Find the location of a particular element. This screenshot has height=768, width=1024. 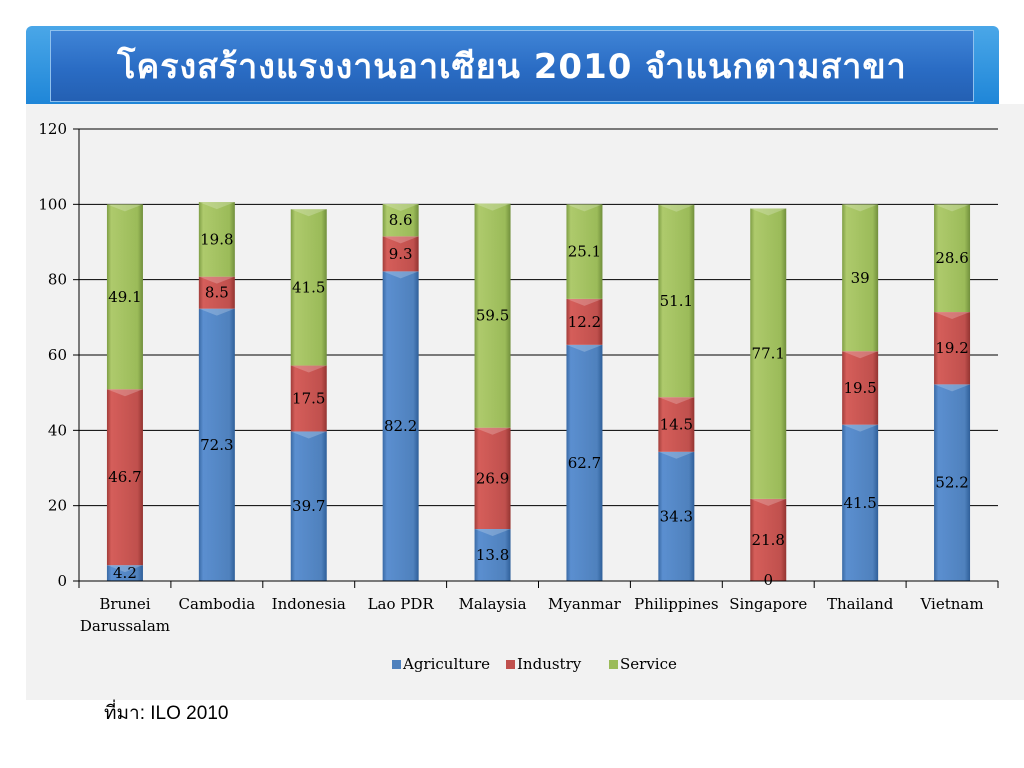

y-tick-label: 40 is located at coordinates (57, 430).